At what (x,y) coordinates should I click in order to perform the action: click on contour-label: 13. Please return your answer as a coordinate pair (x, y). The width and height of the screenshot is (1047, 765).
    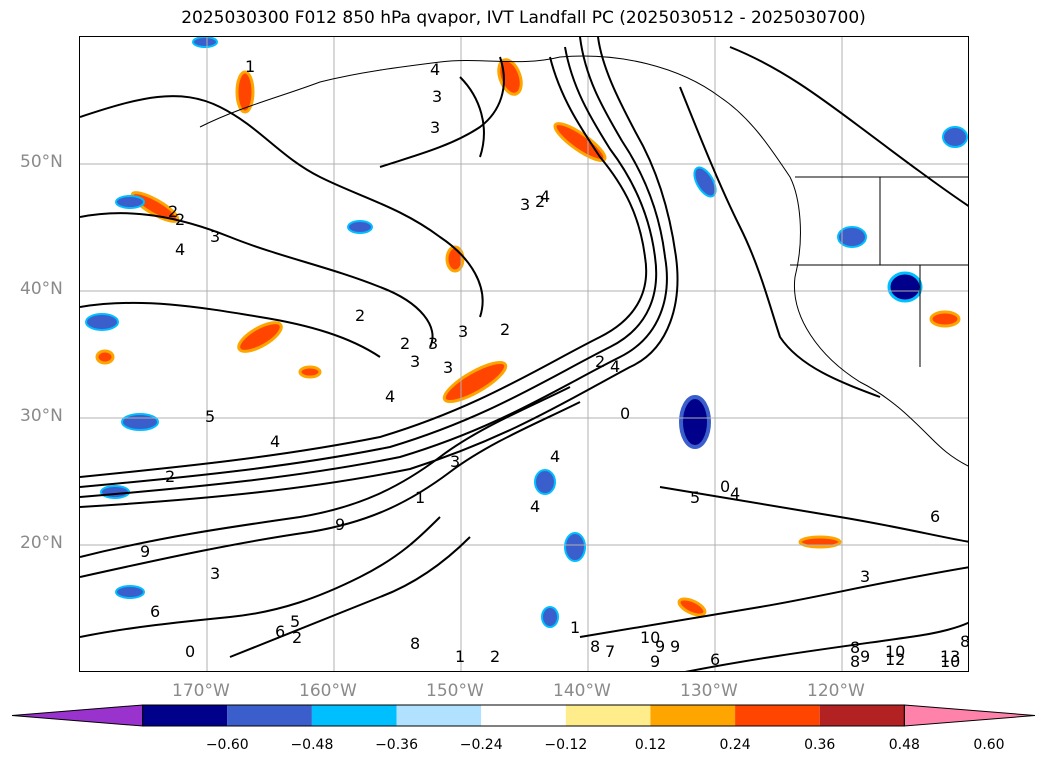
    Looking at the image, I should click on (950, 656).